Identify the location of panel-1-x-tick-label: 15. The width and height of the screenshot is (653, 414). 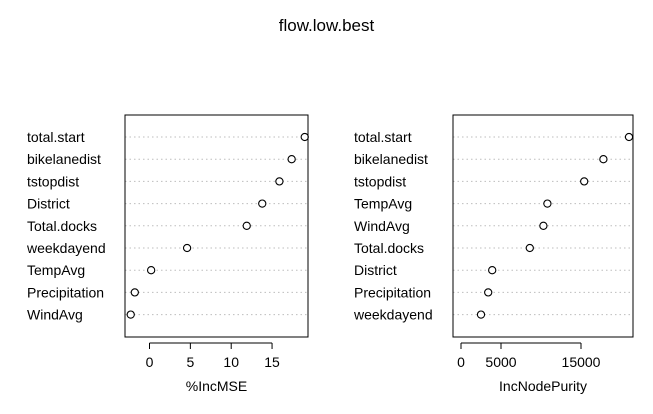
(272, 362).